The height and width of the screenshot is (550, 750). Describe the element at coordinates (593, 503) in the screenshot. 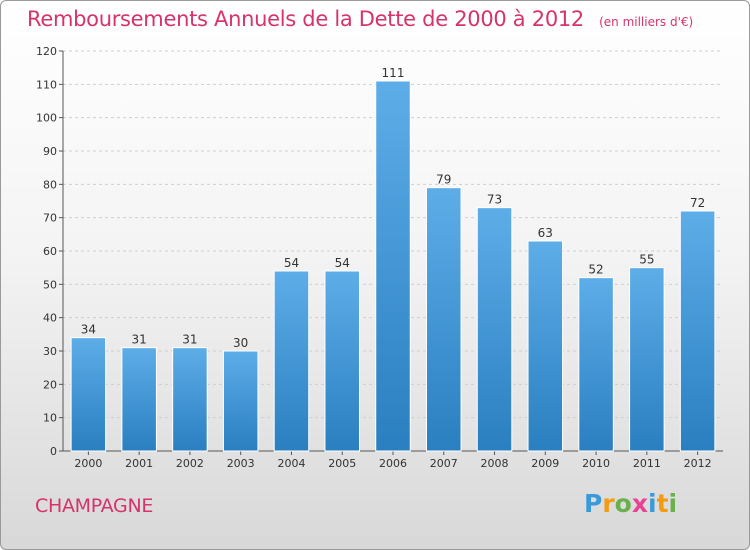

I see `logo-letter: P` at that location.